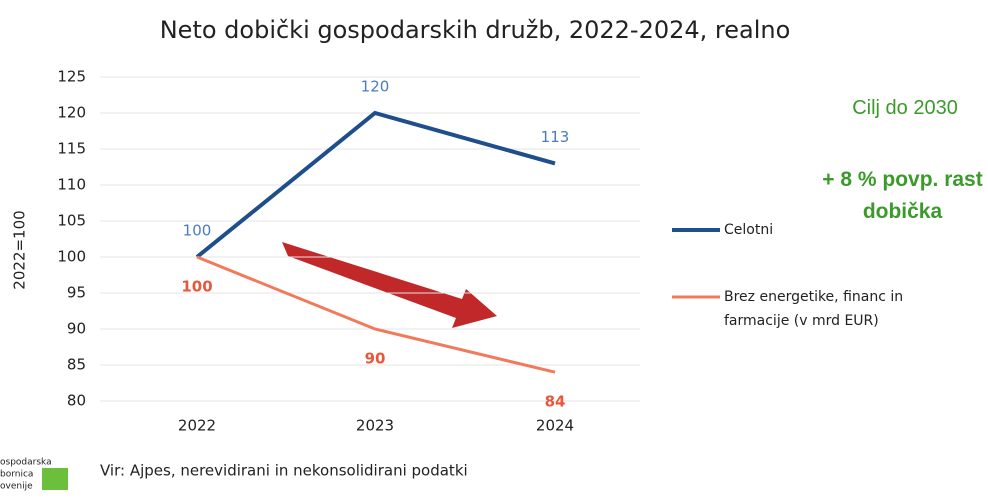  What do you see at coordinates (905, 108) in the screenshot?
I see `annotation: Cilj do 2030` at bounding box center [905, 108].